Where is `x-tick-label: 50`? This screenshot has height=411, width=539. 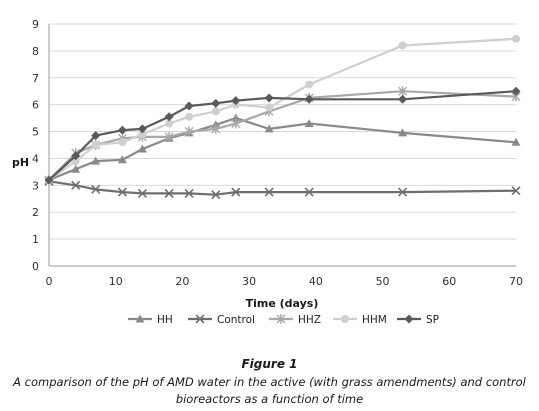 x-tick-label: 50 is located at coordinates (383, 281).